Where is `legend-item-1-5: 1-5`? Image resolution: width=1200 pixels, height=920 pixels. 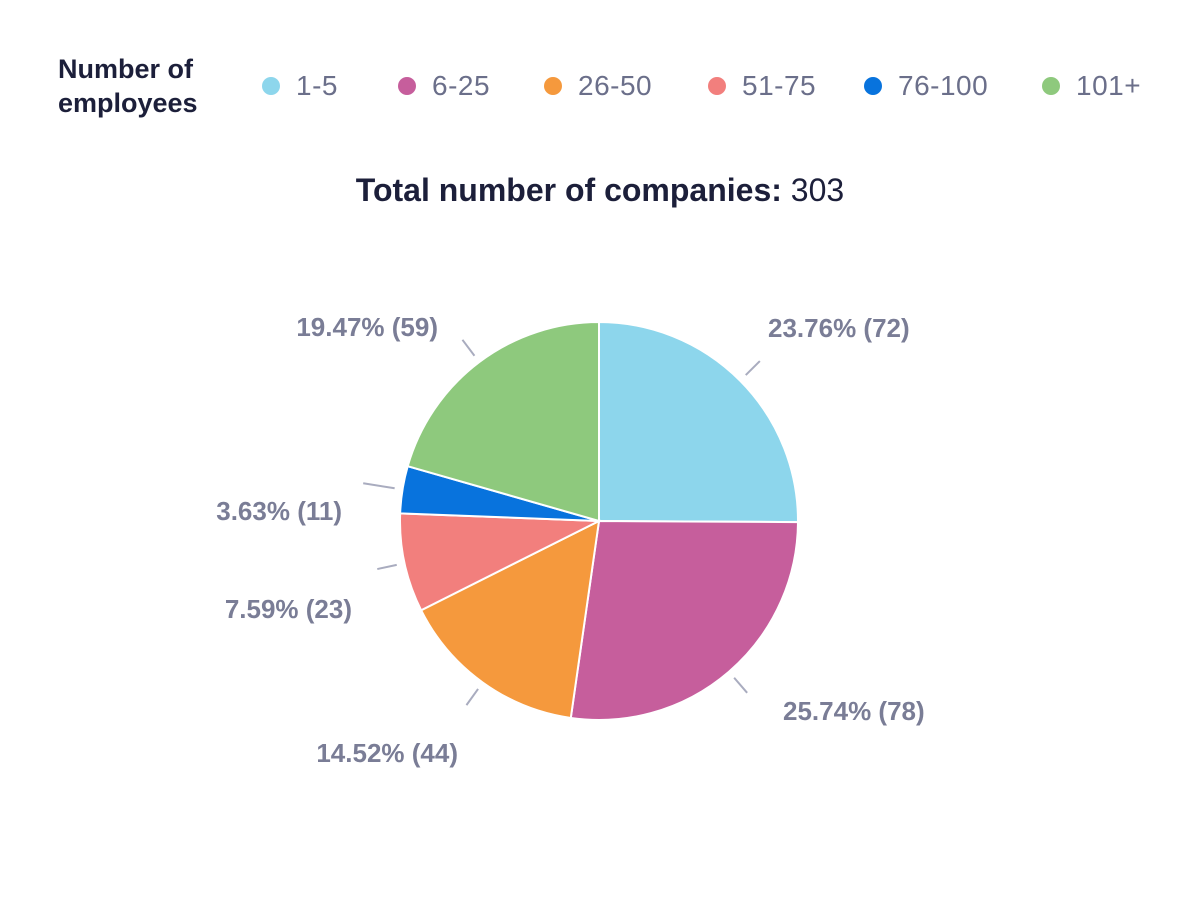 legend-item-1-5: 1-5 is located at coordinates (300, 86).